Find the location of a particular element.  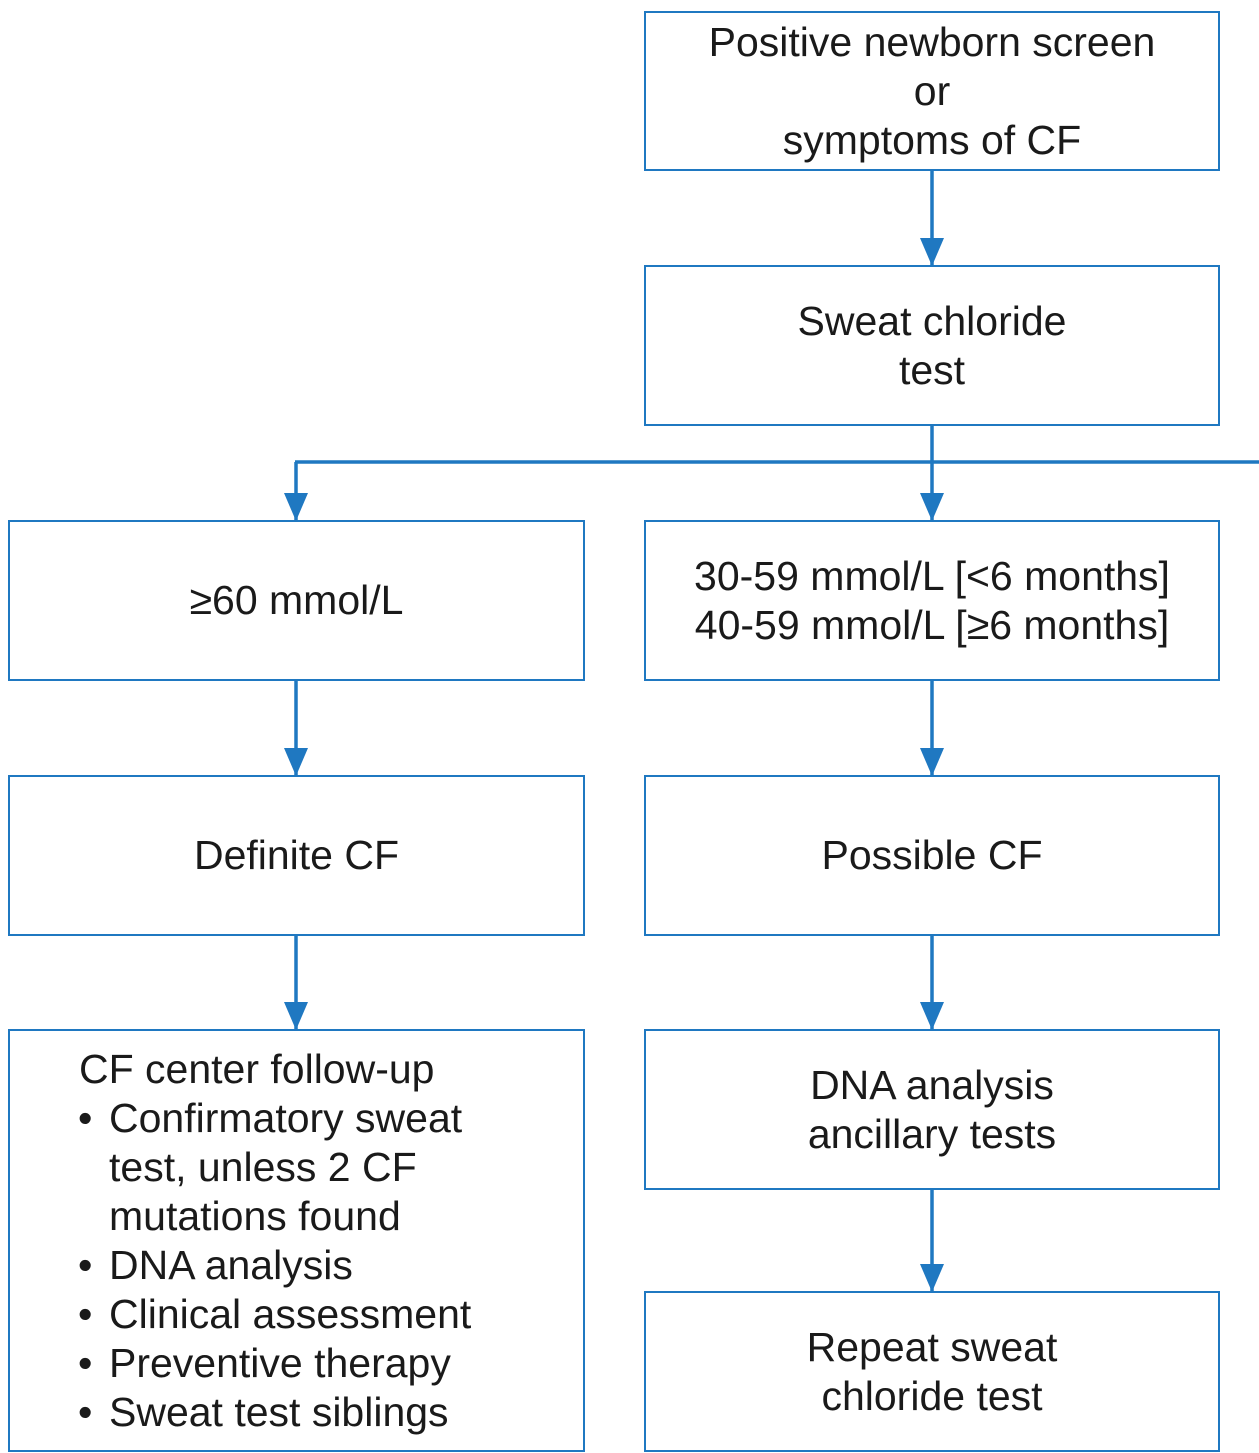

node-intermediate-result-line: 30-59 mmol/L [<6 months] is located at coordinates (932, 575).